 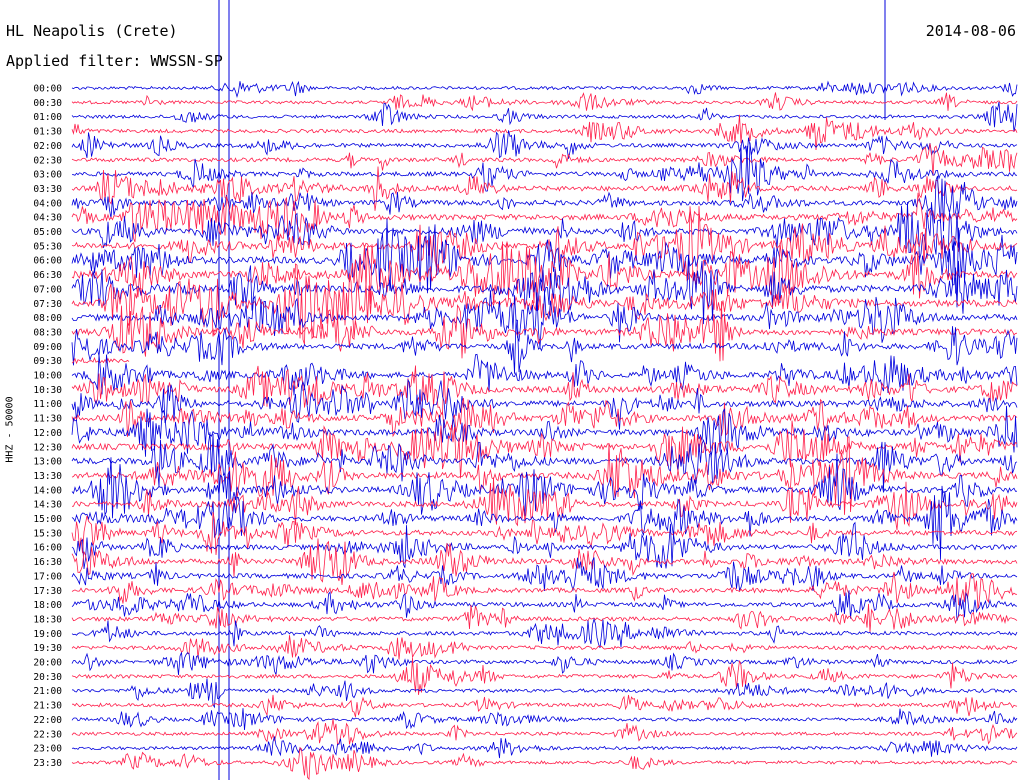 What do you see at coordinates (47, 376) in the screenshot?
I see `row-time-label: 10:00` at bounding box center [47, 376].